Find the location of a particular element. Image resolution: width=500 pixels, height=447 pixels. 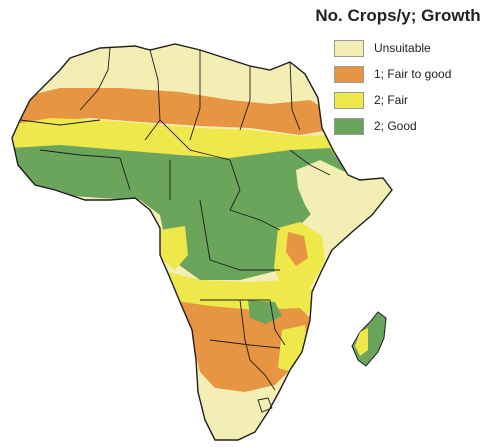

legend-swatch-fair-to-good is located at coordinates (349, 74).